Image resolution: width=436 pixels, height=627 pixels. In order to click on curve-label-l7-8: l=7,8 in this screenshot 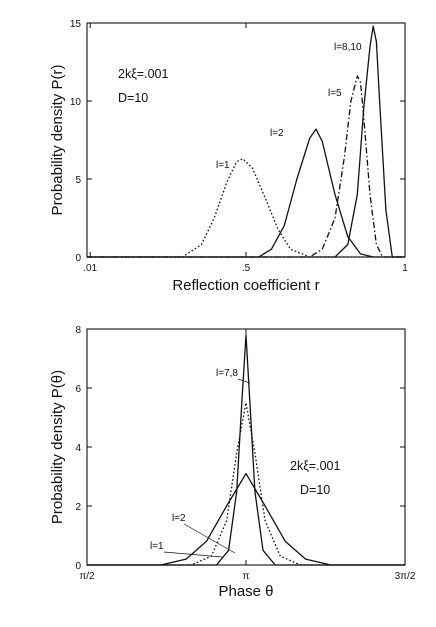, I will do `click(227, 373)`.